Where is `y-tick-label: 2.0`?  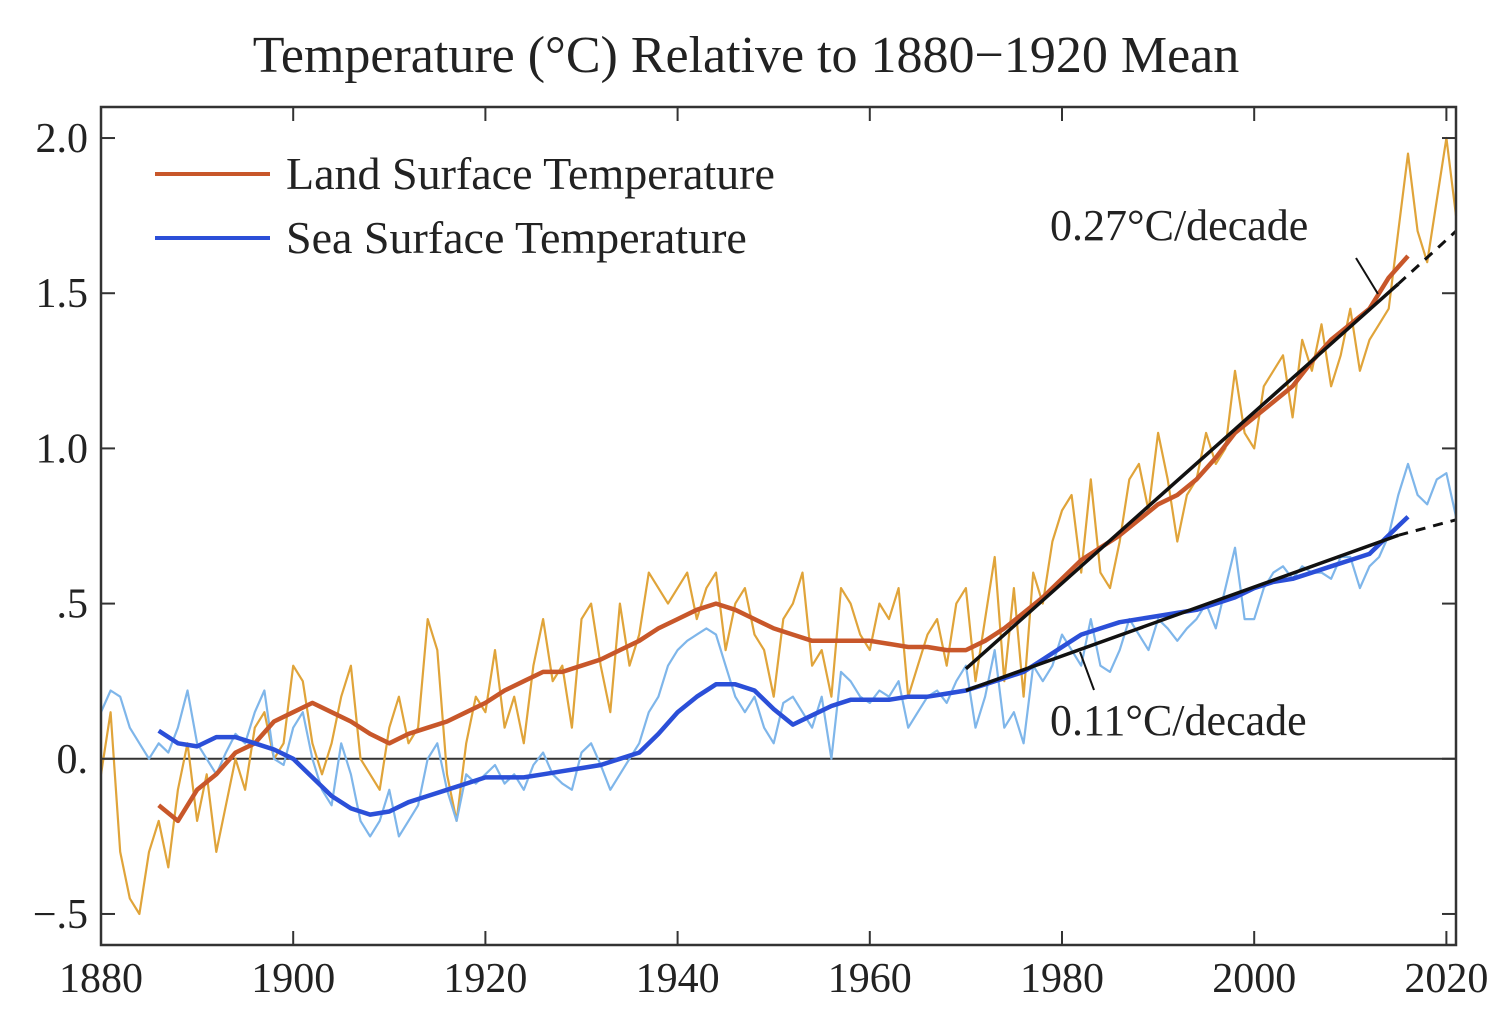 y-tick-label: 2.0 is located at coordinates (62, 139).